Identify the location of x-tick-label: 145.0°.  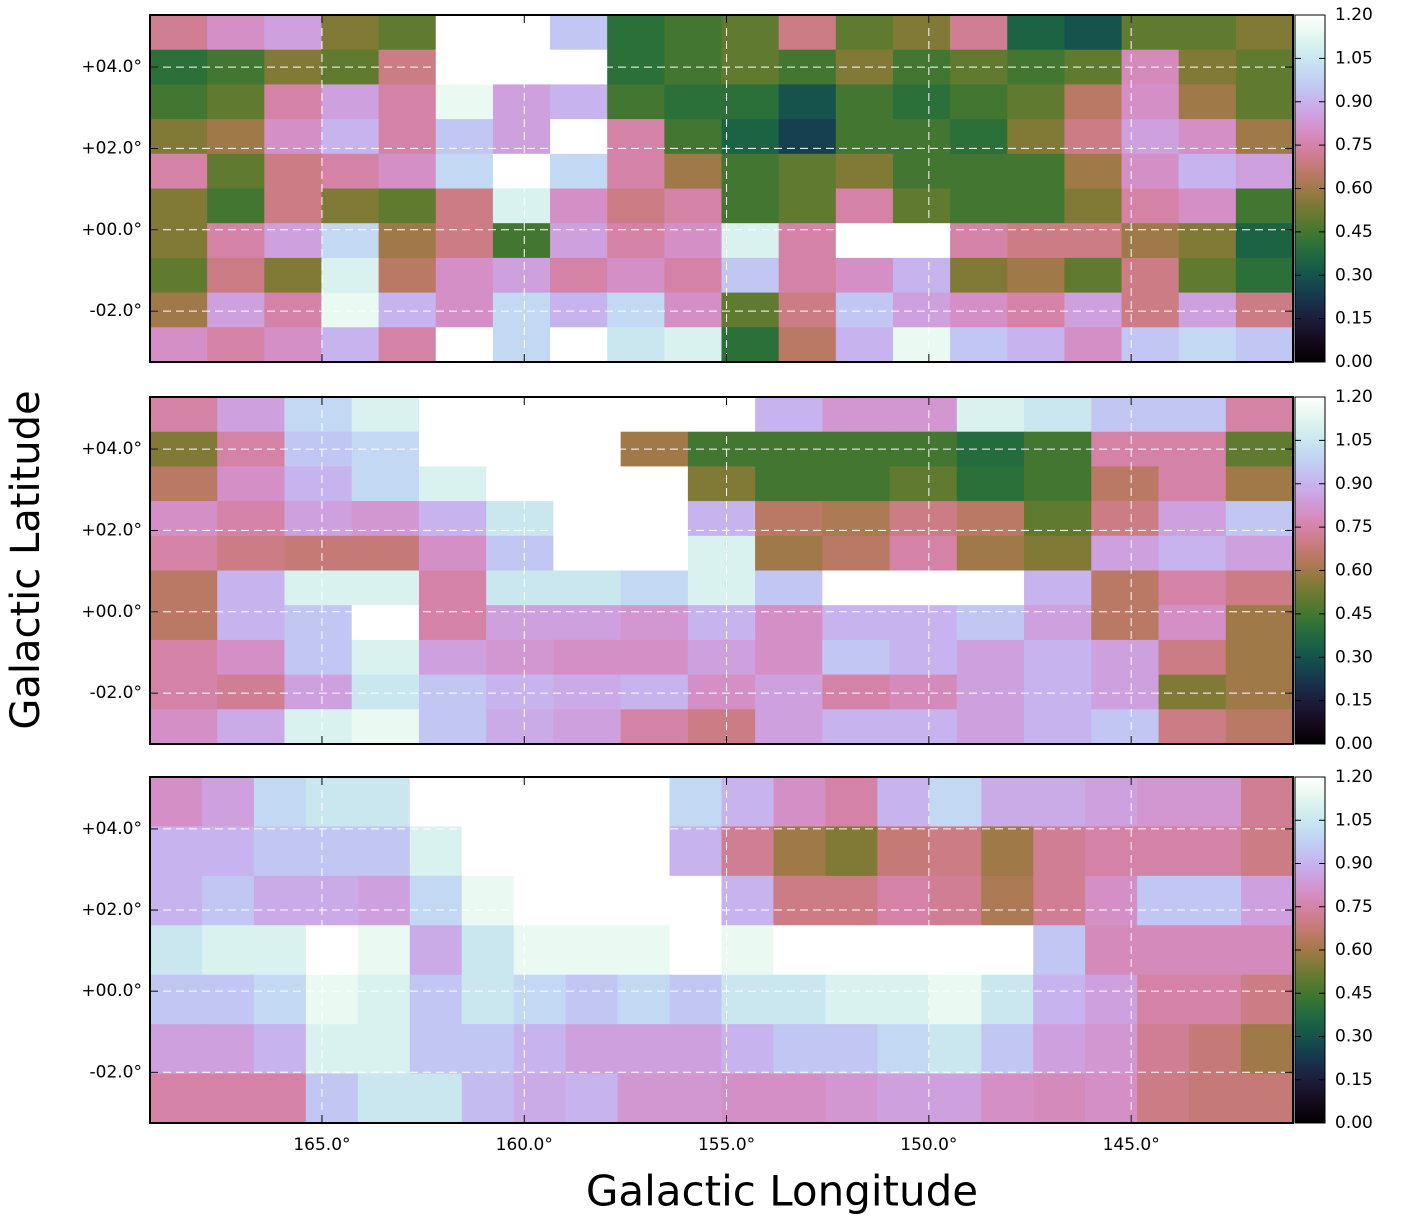
(1131, 1145).